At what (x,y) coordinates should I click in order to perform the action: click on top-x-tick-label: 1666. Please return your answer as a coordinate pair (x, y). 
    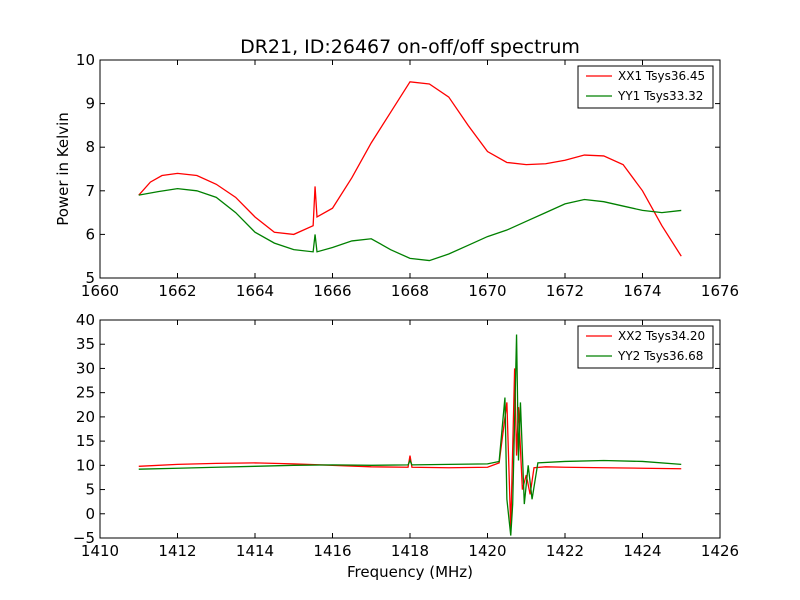
    Looking at the image, I should click on (332, 291).